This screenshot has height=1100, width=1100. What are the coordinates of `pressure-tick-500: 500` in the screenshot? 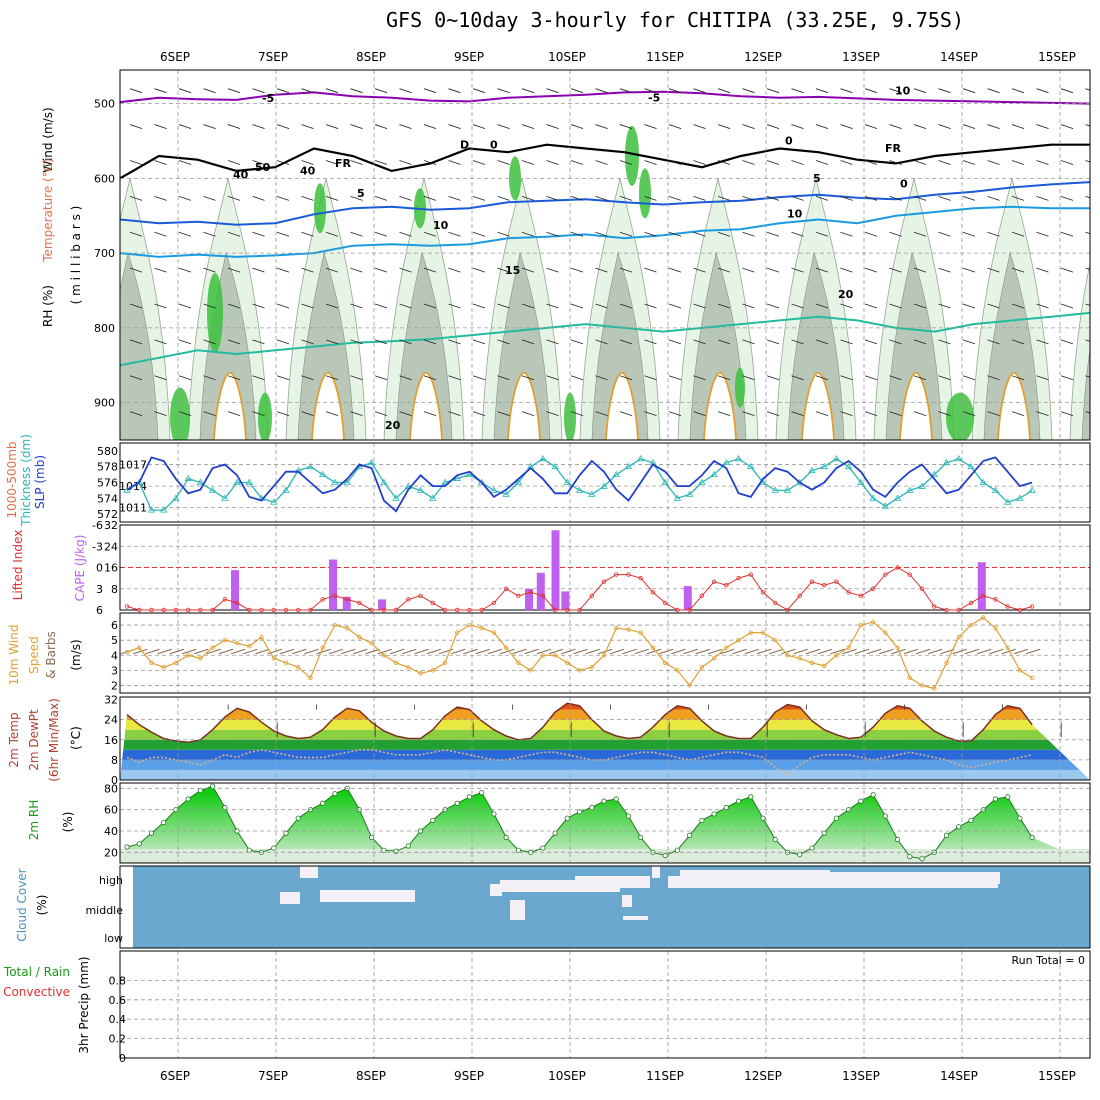 It's located at (104, 104).